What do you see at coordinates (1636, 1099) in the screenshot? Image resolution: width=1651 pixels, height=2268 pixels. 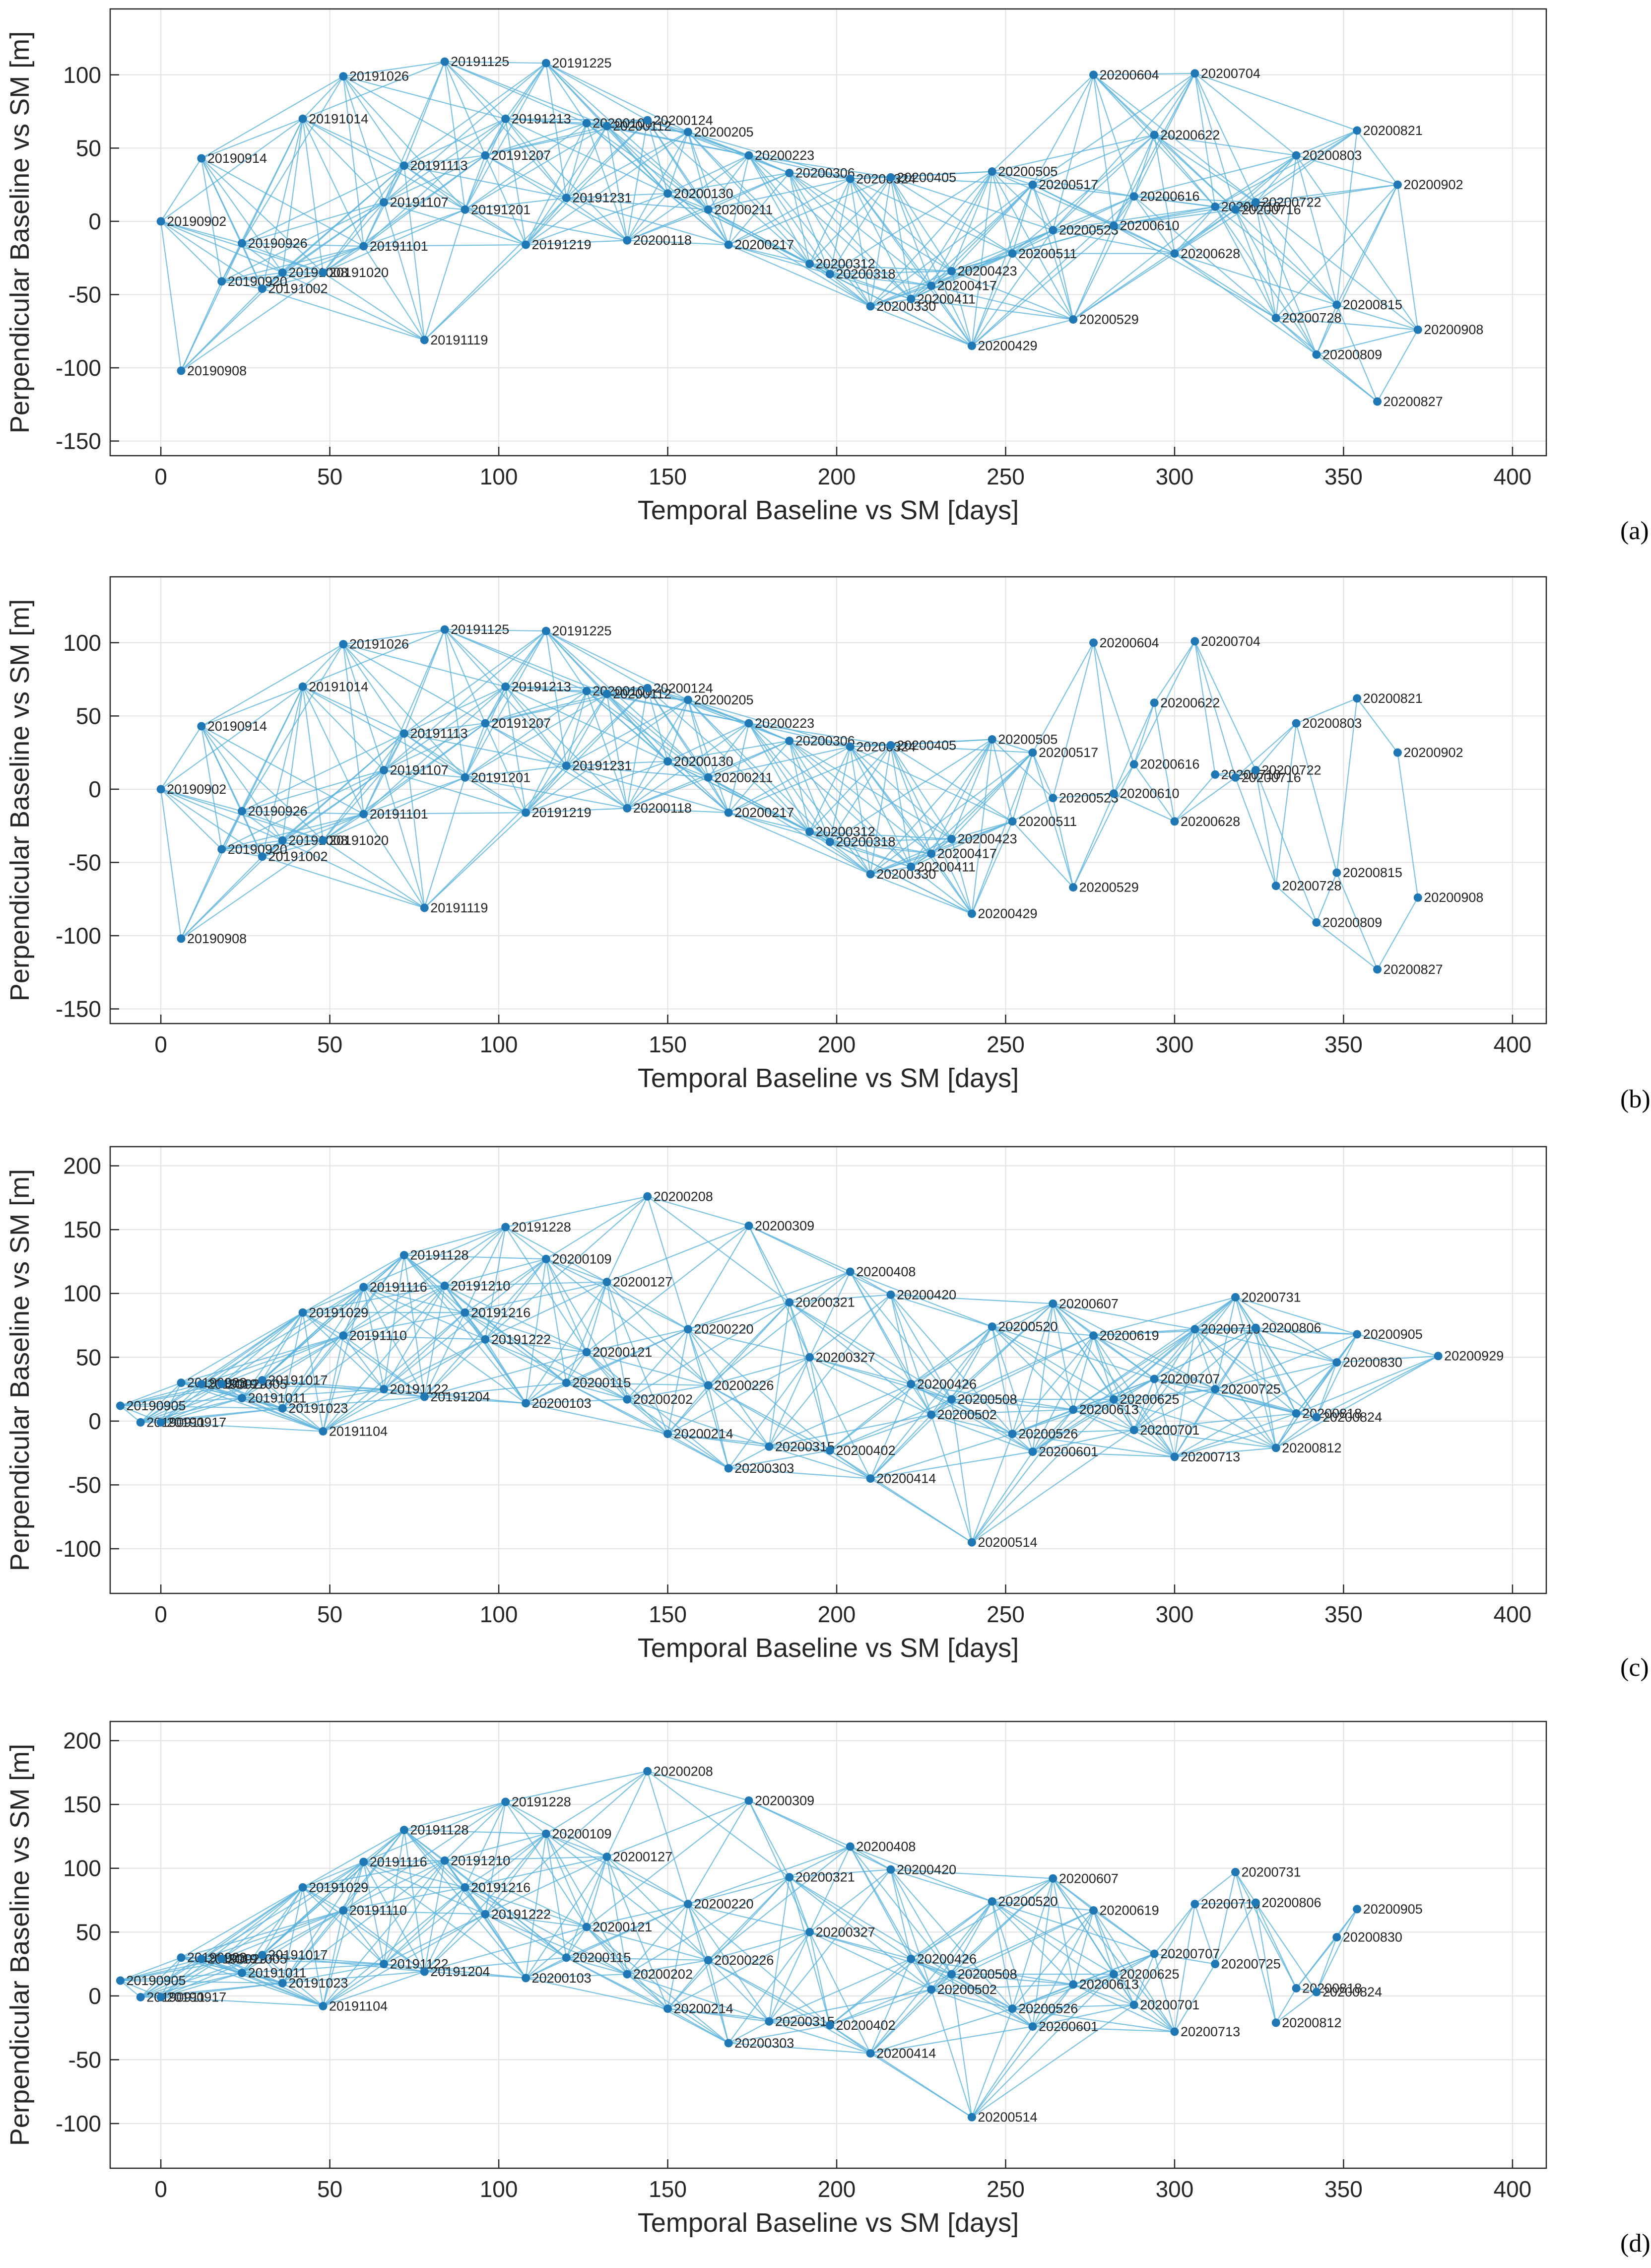 I see `panel-label-b: (b)` at bounding box center [1636, 1099].